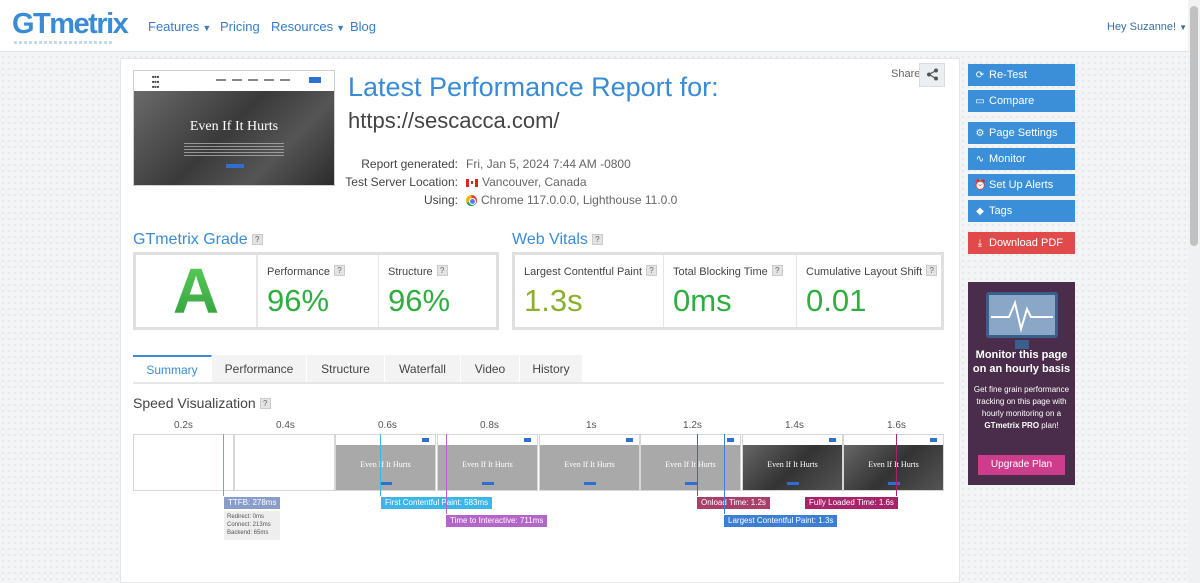 Image resolution: width=1200 pixels, height=583 pixels. I want to click on monitor-button: ∿ Monitor, so click(1021, 159).